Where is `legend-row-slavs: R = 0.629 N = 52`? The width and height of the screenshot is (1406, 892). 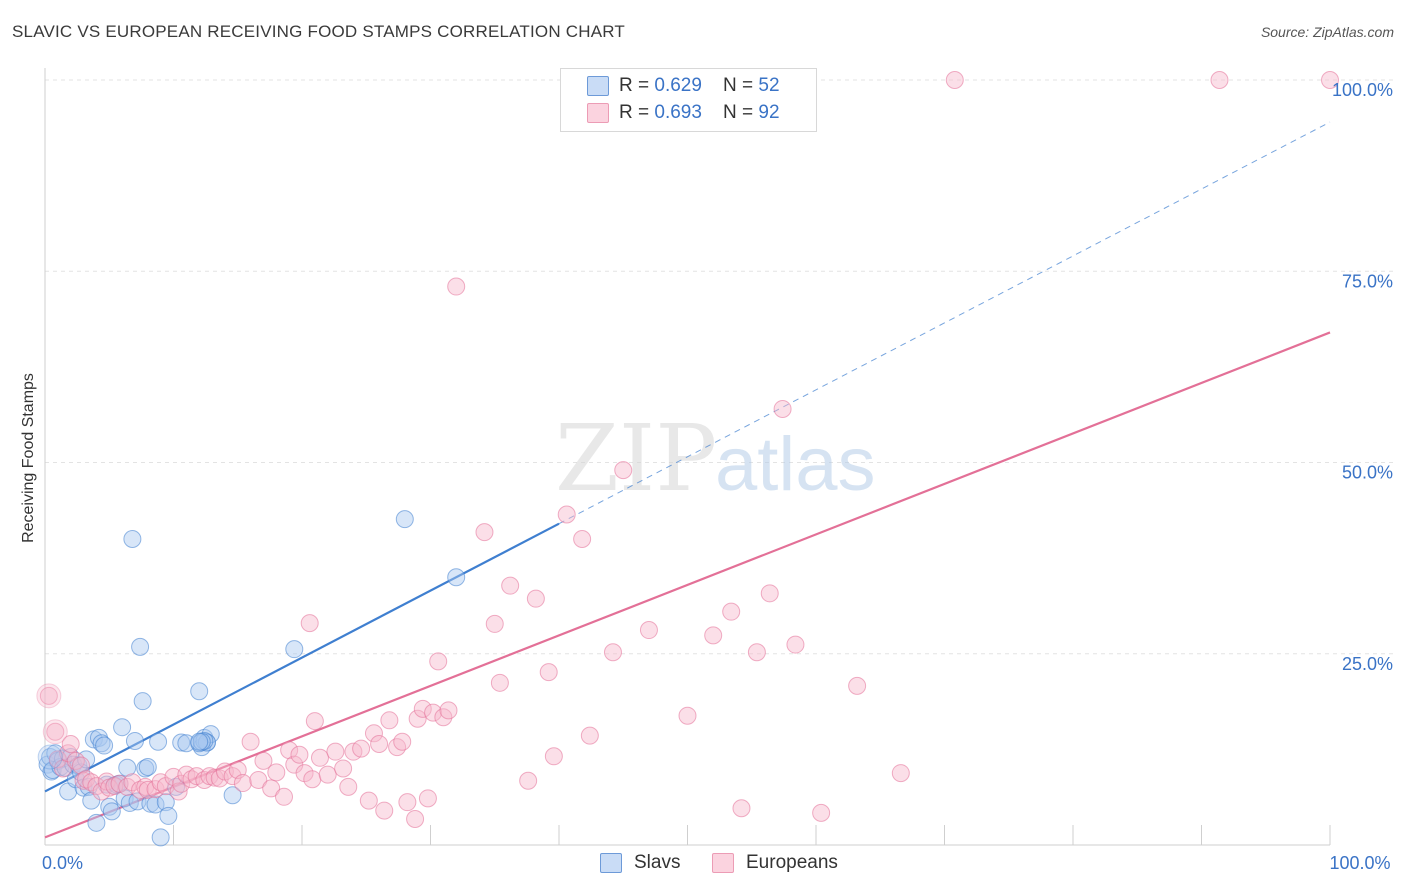 legend-row-slavs: R = 0.629 N = 52 is located at coordinates (683, 86).